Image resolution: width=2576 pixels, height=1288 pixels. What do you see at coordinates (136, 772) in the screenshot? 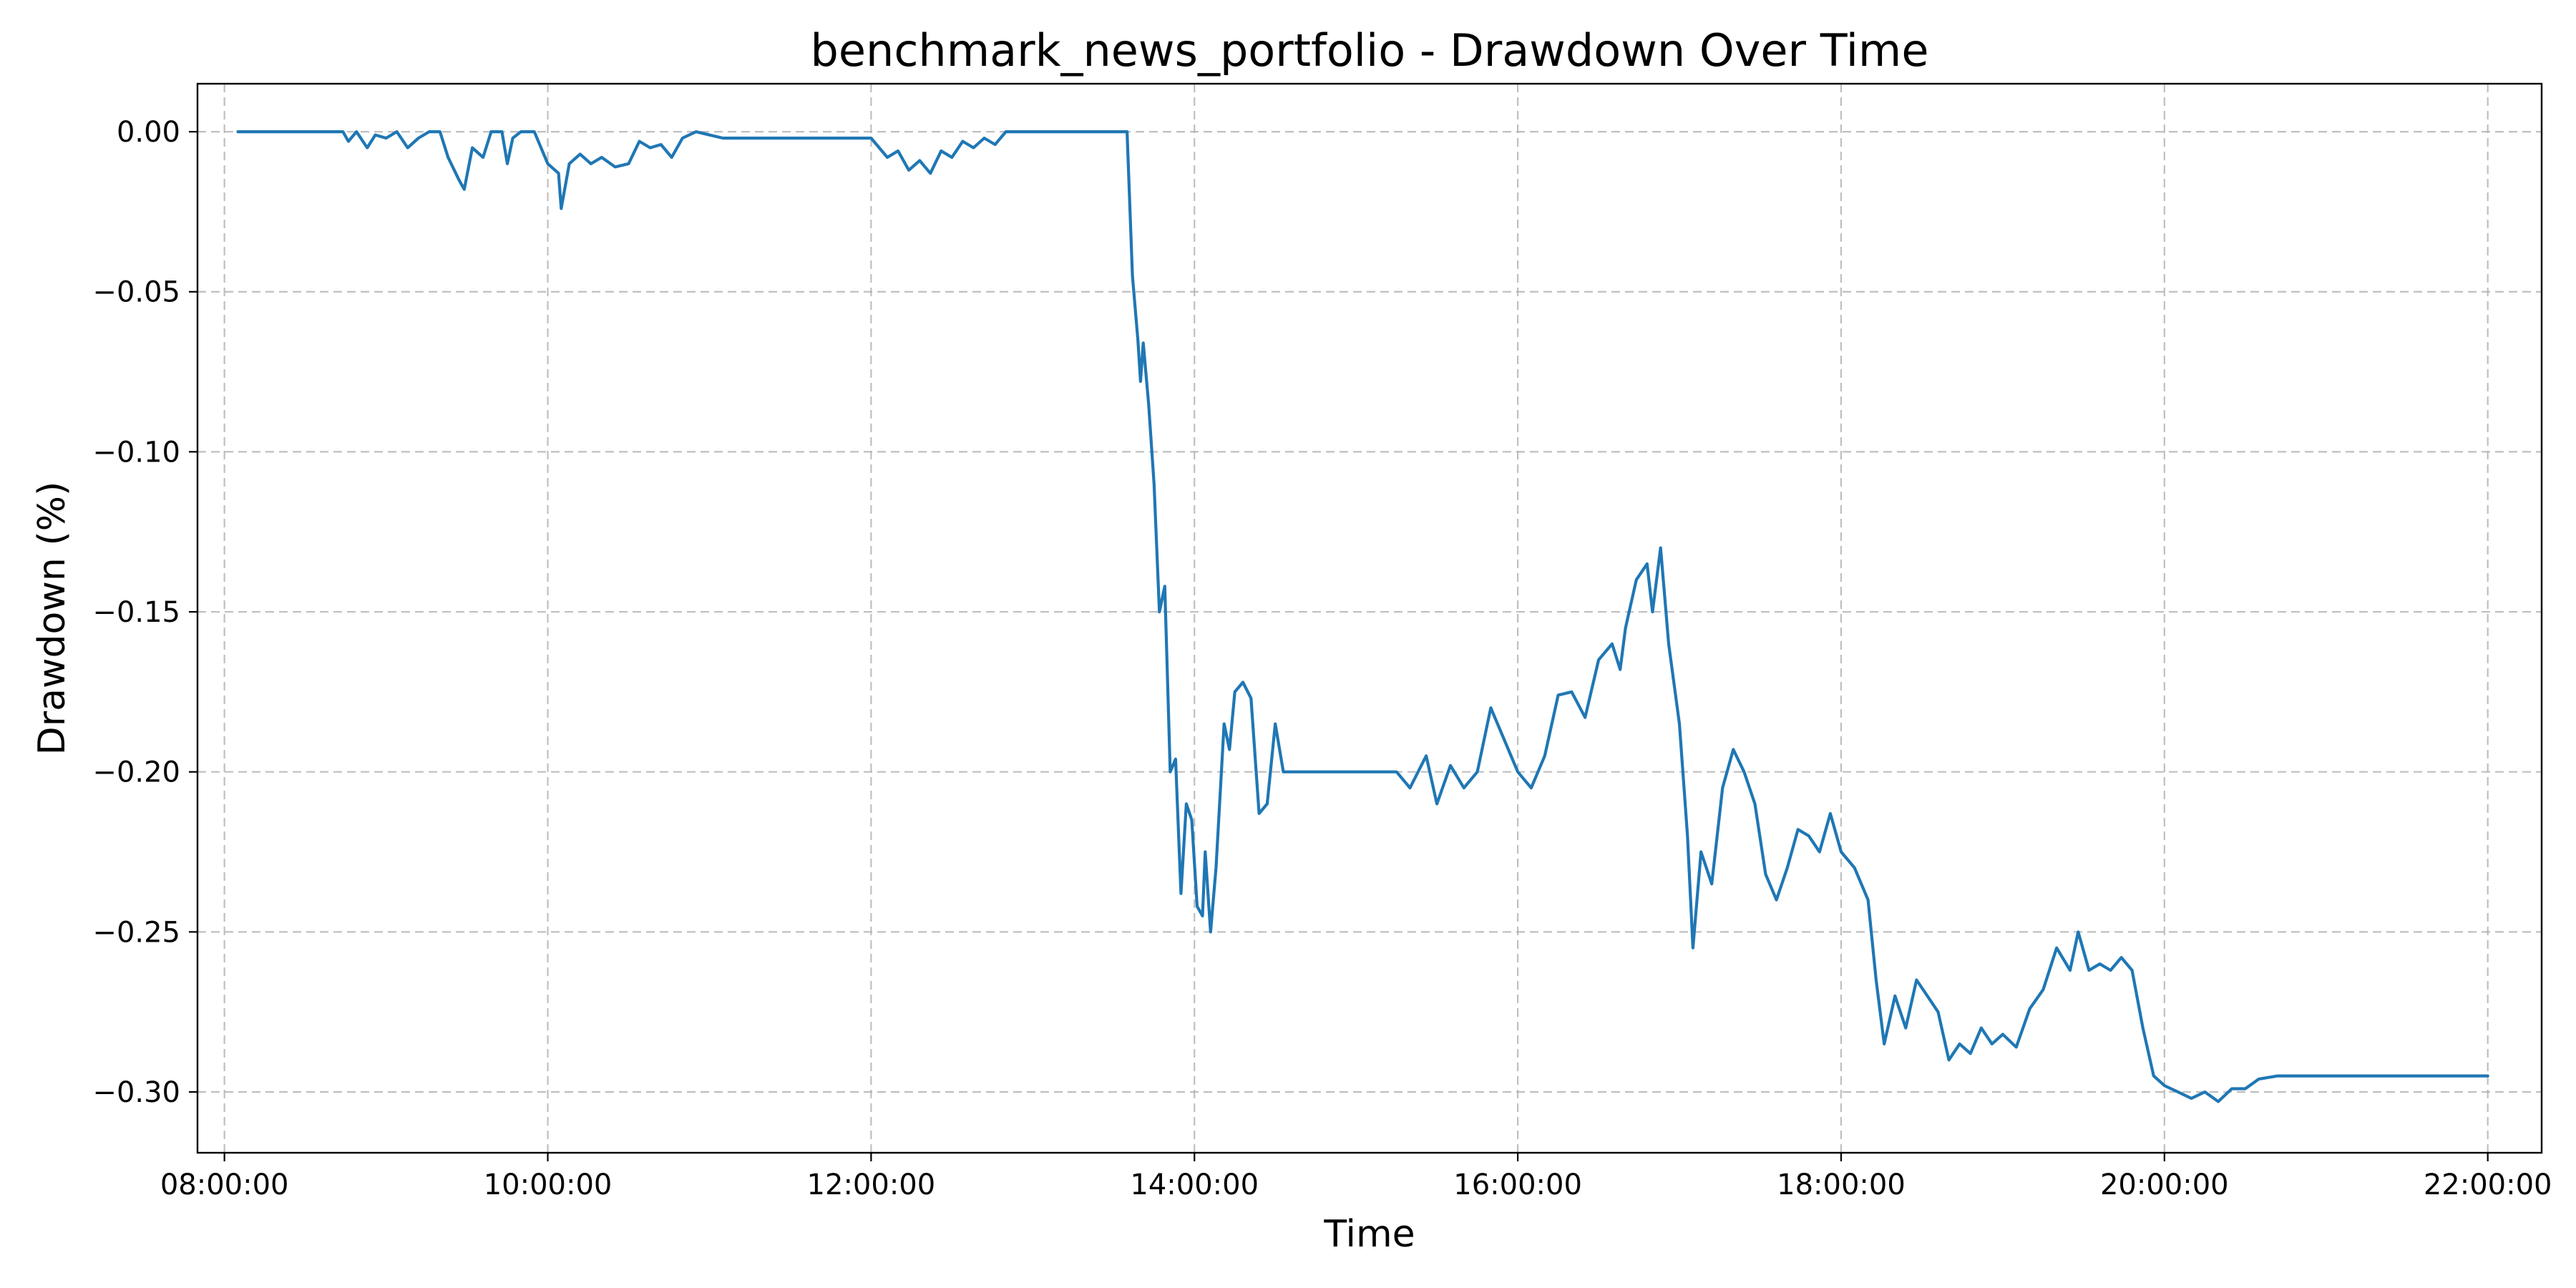
I see `y-tick-label: −0.20` at bounding box center [136, 772].